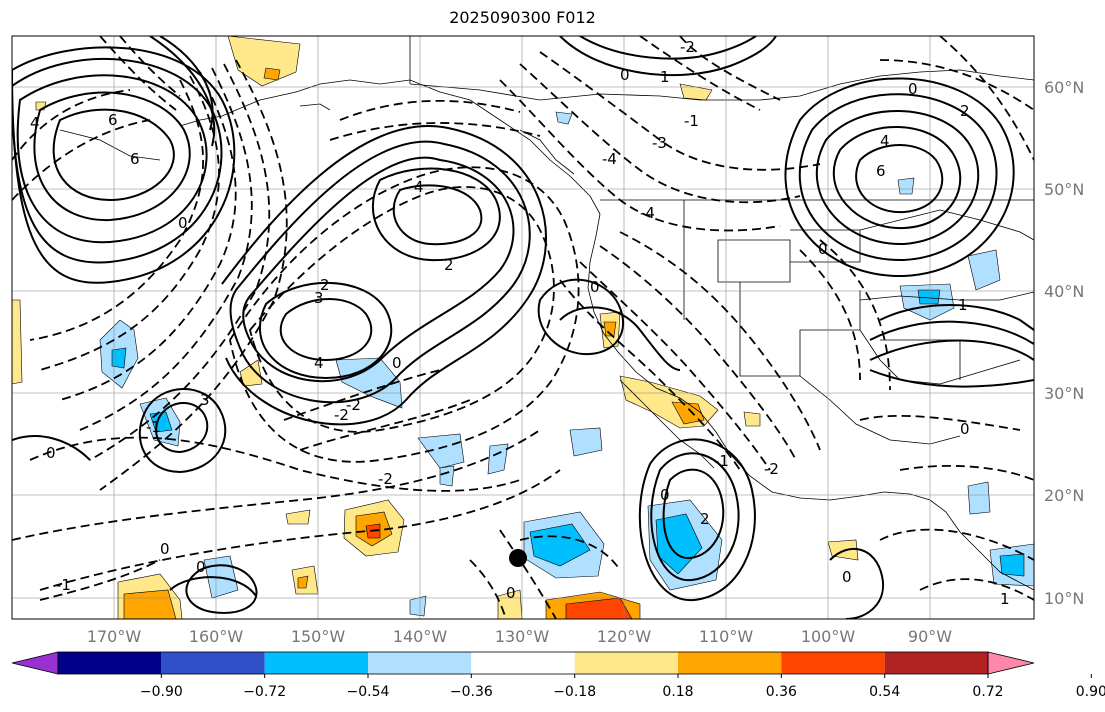 The height and width of the screenshot is (712, 1105). What do you see at coordinates (781, 692) in the screenshot?
I see `colorbar-tick-label: 0.36` at bounding box center [781, 692].